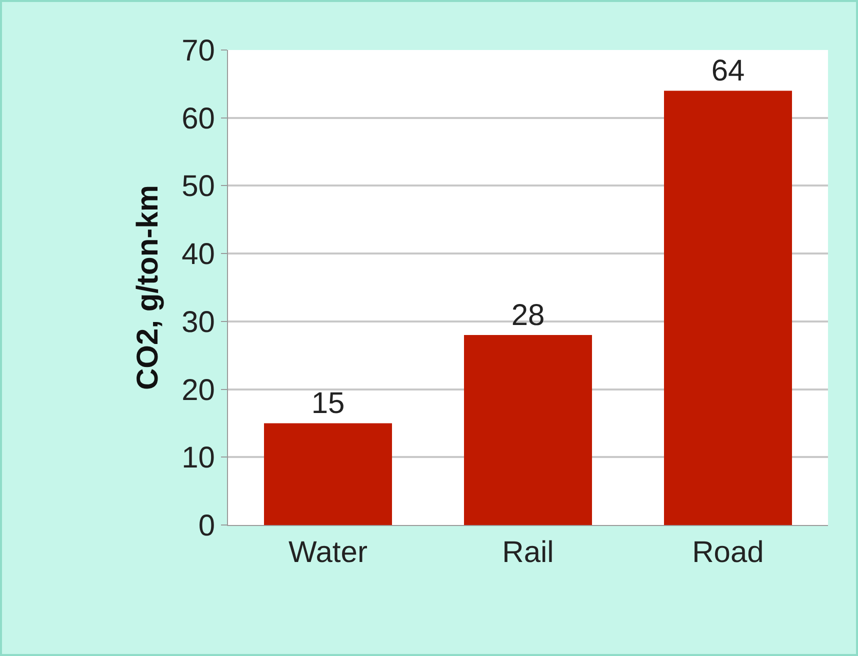 The height and width of the screenshot is (656, 858). I want to click on x-tick-label: Road, so click(728, 552).